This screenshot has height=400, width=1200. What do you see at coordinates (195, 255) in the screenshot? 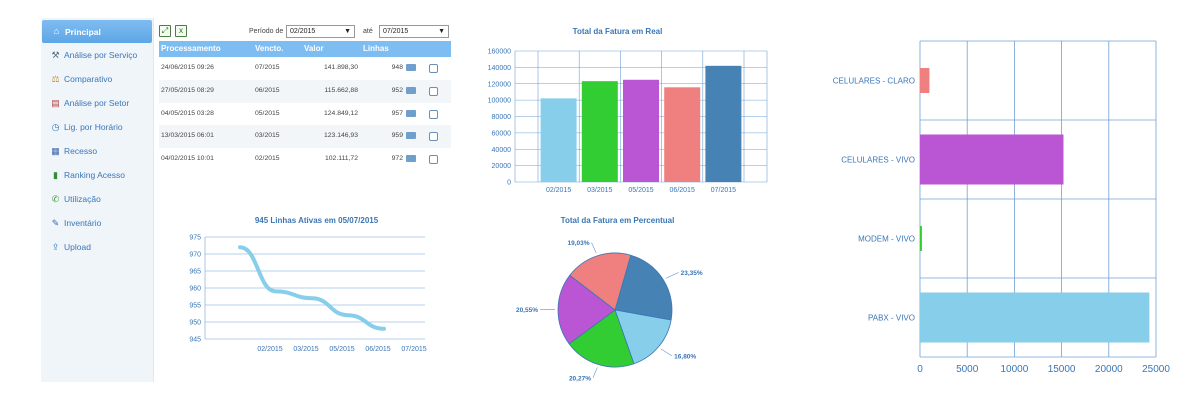
I see `y-tick-label: 970` at bounding box center [195, 255].